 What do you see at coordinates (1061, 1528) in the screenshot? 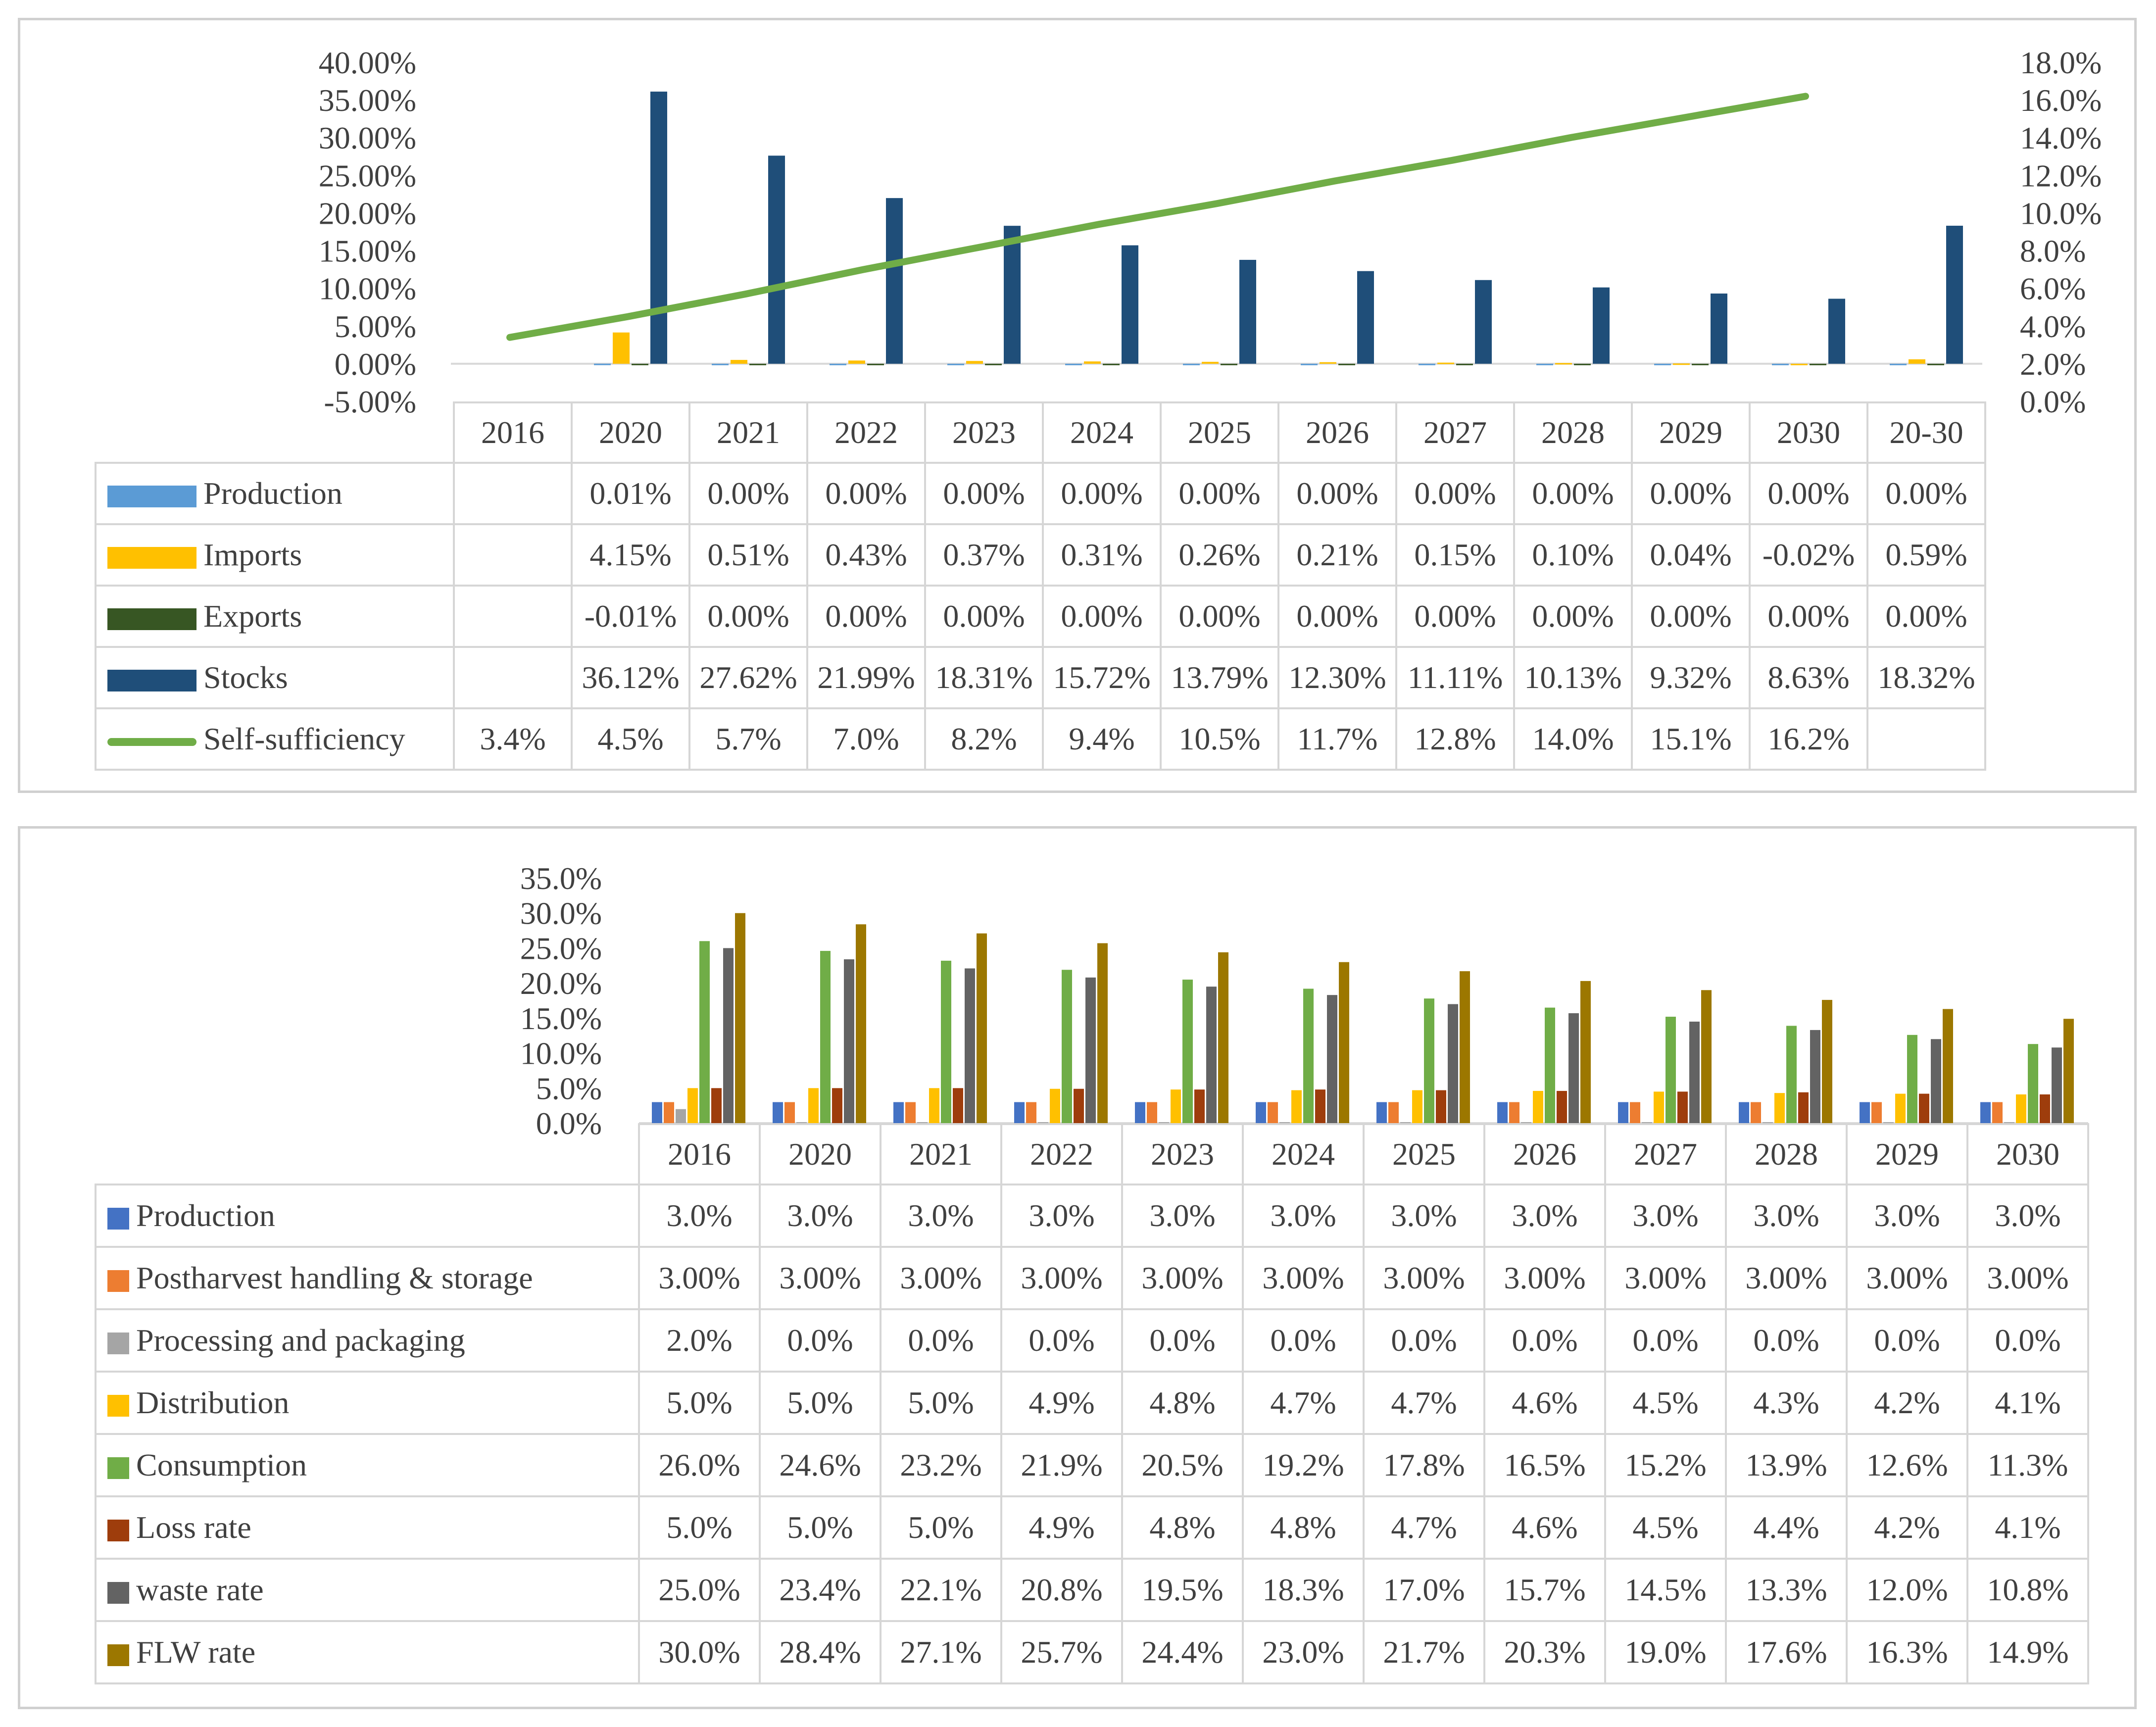
I see `data-label: 4.9%` at bounding box center [1061, 1528].